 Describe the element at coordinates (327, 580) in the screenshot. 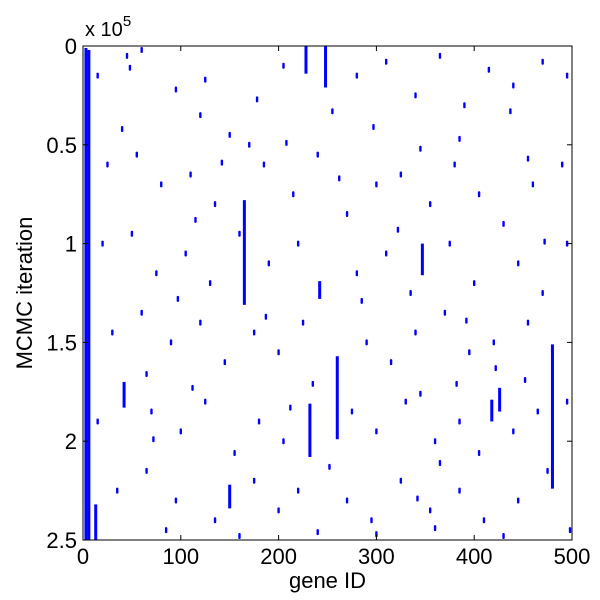

I see `x-axis-label: gene ID` at that location.